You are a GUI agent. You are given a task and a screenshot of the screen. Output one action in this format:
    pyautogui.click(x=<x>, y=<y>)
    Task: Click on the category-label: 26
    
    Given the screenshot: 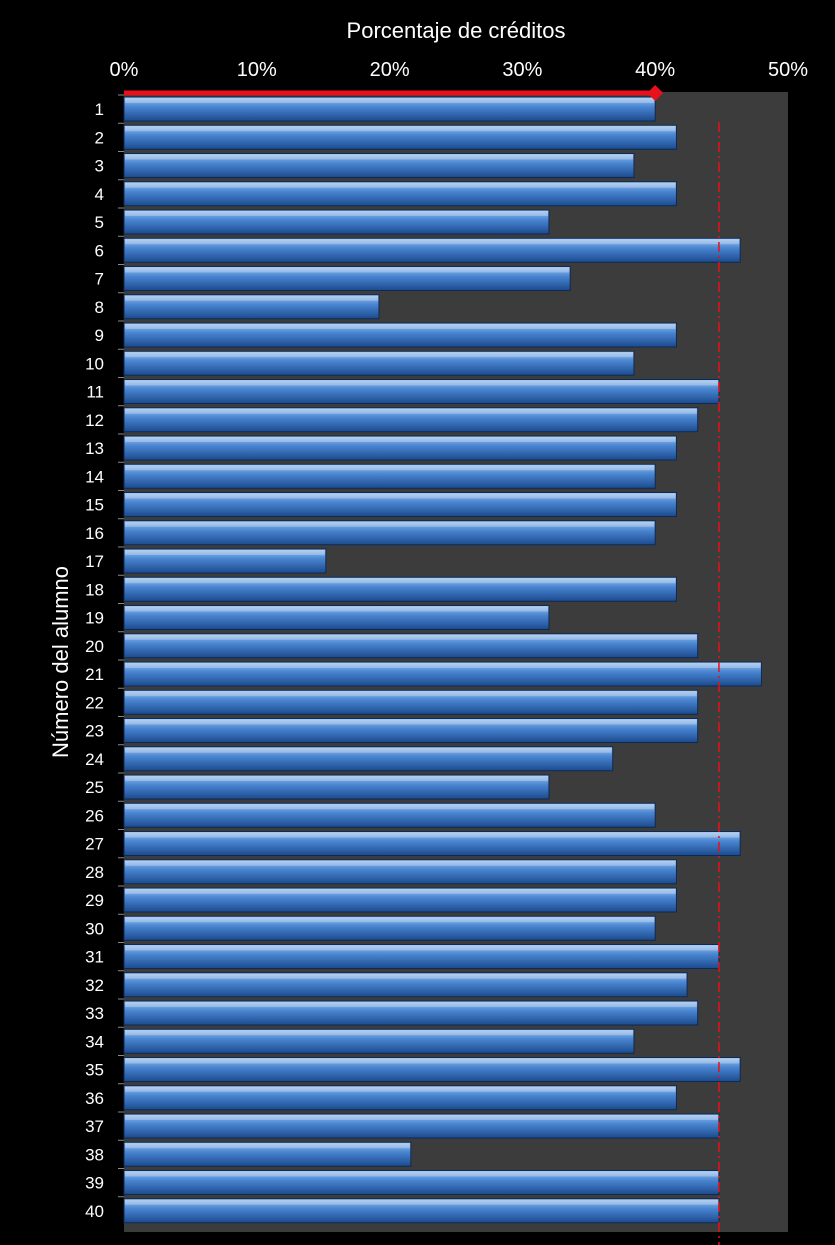 What is the action you would take?
    pyautogui.click(x=94, y=815)
    